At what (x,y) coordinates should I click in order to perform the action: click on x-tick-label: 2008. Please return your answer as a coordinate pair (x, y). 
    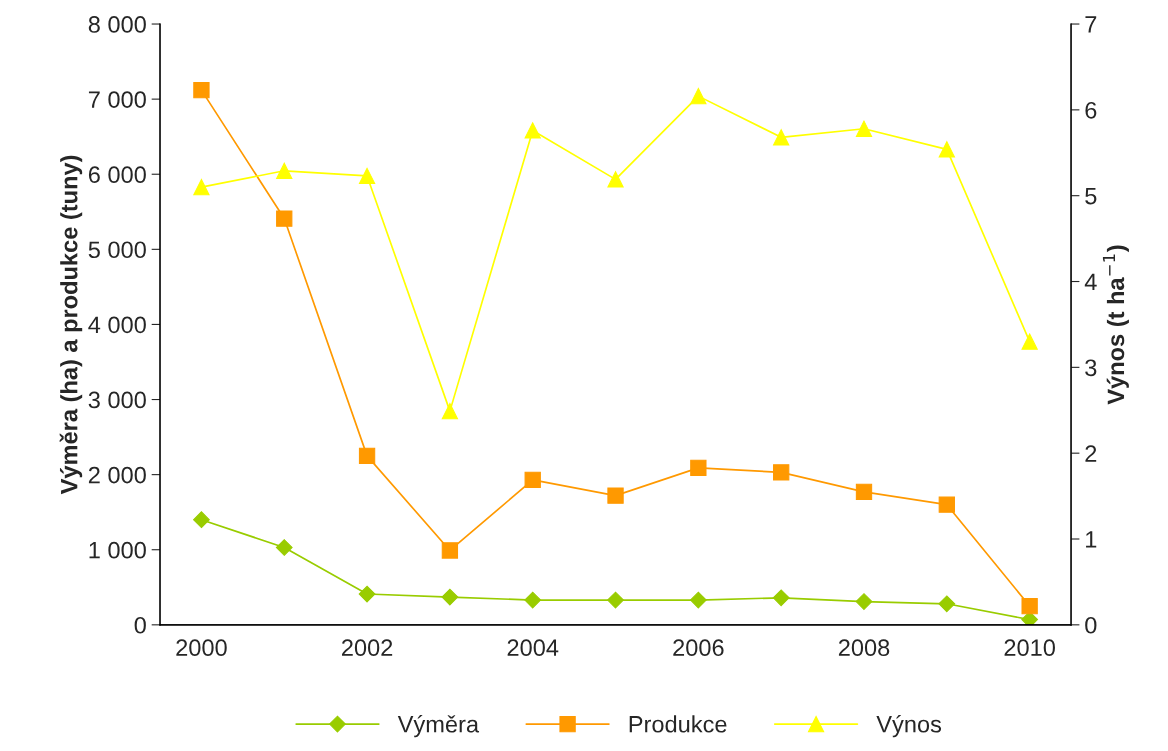
    Looking at the image, I should click on (864, 648).